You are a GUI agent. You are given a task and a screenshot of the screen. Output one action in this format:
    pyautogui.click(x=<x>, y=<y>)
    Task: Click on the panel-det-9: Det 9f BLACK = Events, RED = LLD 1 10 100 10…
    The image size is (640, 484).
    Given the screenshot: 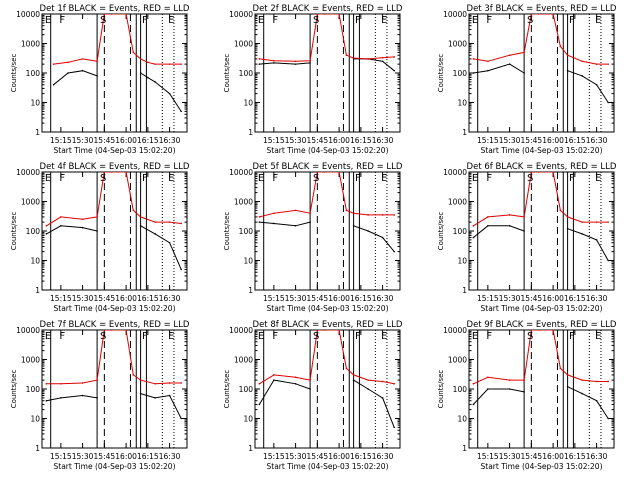 What is the action you would take?
    pyautogui.click(x=527, y=395)
    